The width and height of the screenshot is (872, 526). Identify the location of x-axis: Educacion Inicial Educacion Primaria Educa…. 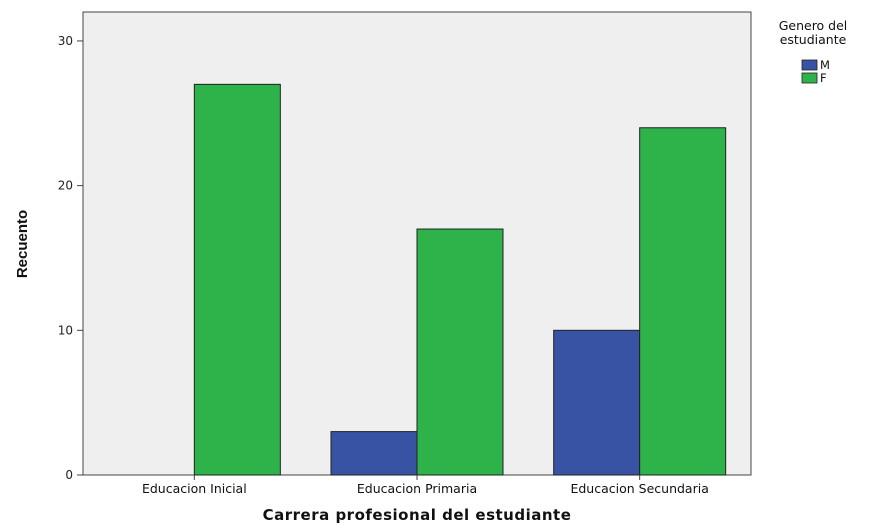
(425, 485).